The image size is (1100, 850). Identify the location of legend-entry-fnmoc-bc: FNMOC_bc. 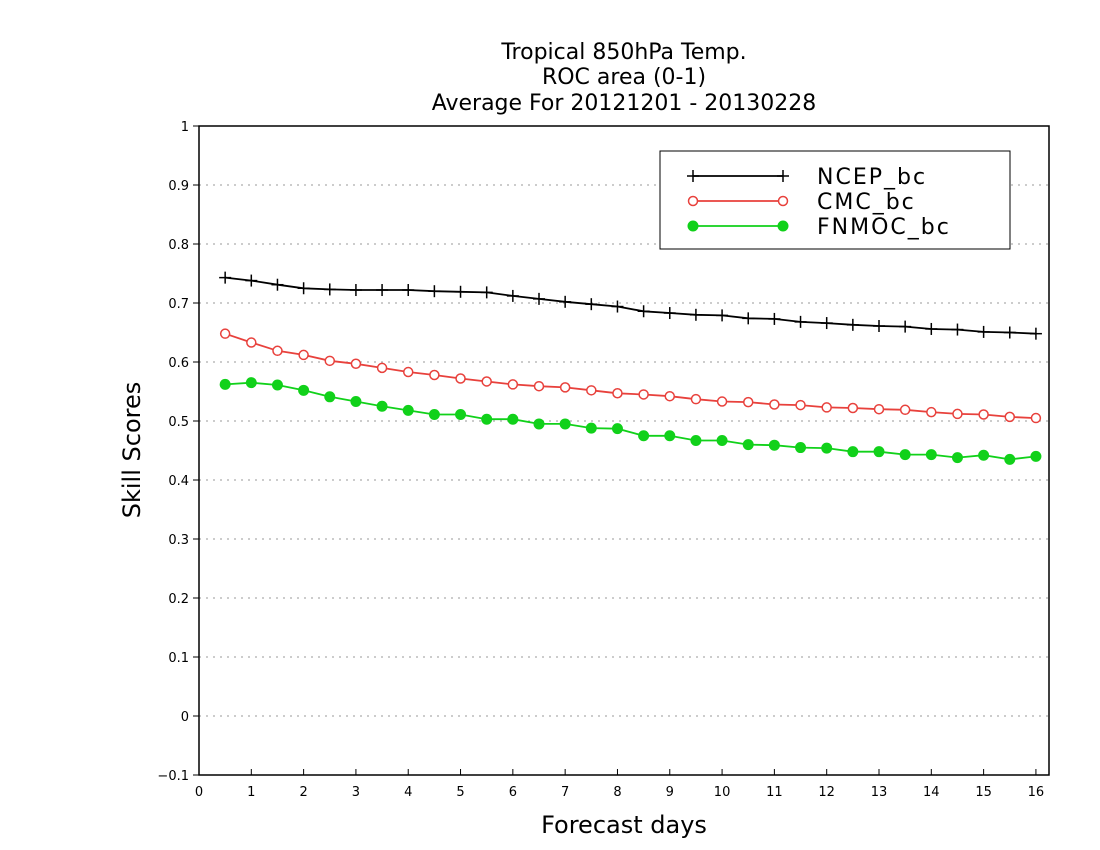
(819, 227).